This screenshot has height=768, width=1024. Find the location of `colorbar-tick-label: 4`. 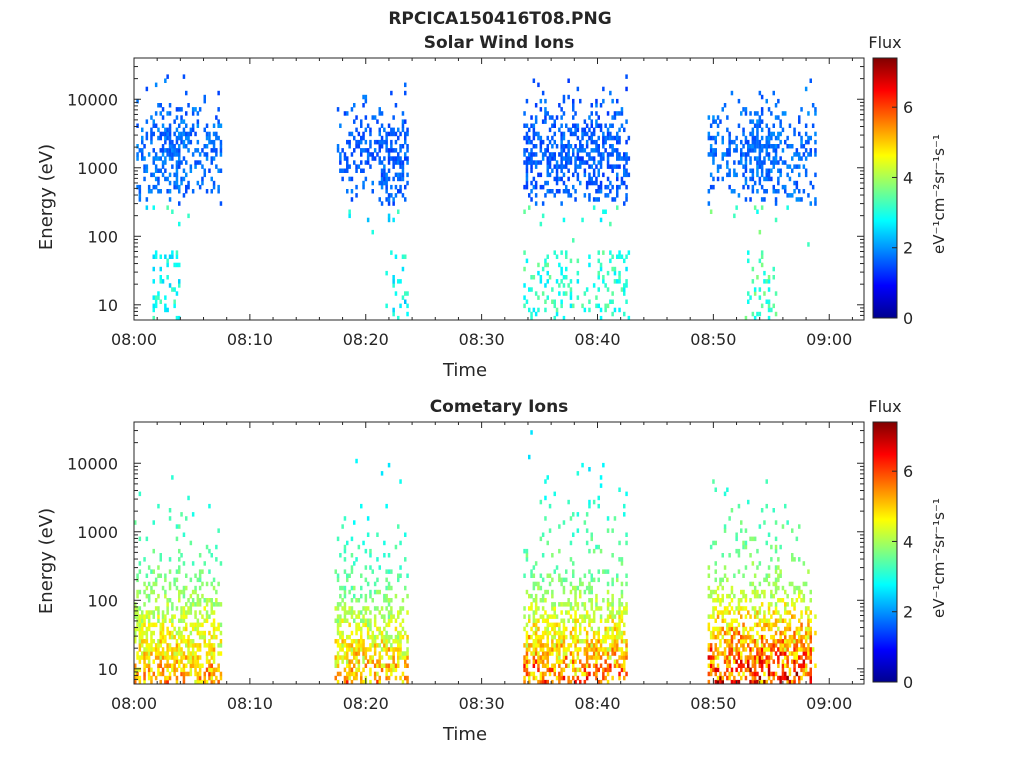

colorbar-tick-label: 4 is located at coordinates (908, 541).